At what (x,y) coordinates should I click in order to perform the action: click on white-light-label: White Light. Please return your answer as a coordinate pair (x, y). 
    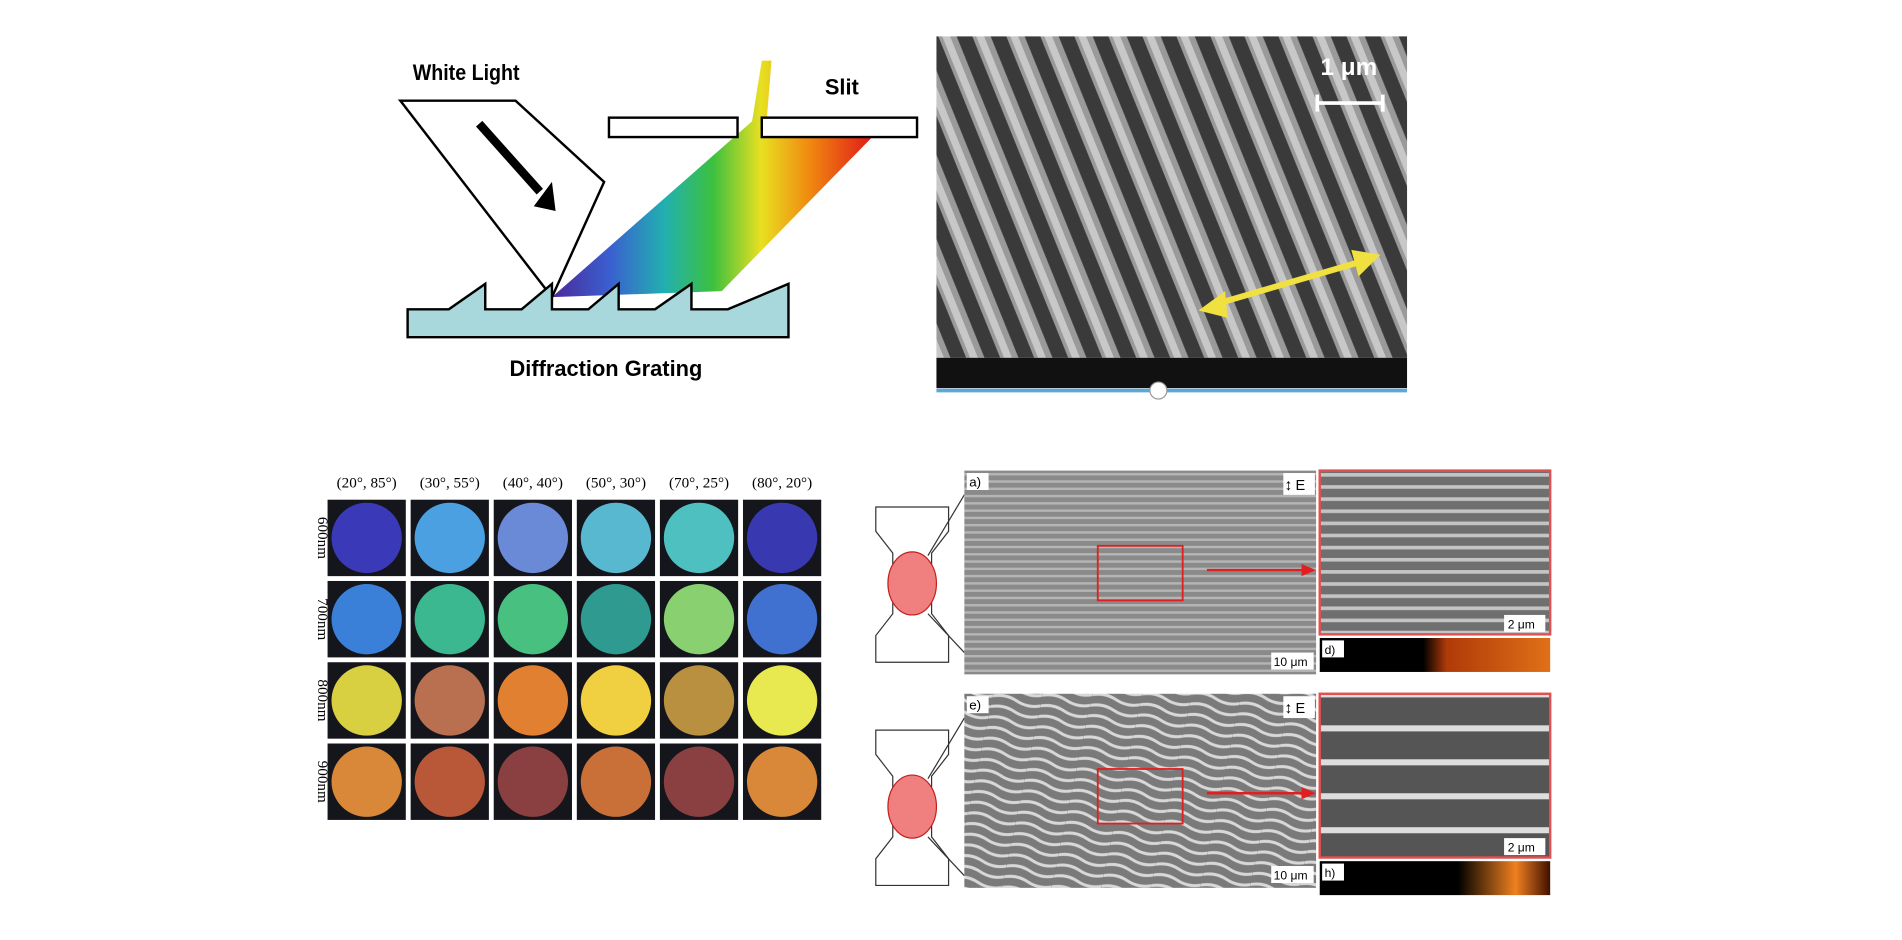
    Looking at the image, I should click on (466, 73).